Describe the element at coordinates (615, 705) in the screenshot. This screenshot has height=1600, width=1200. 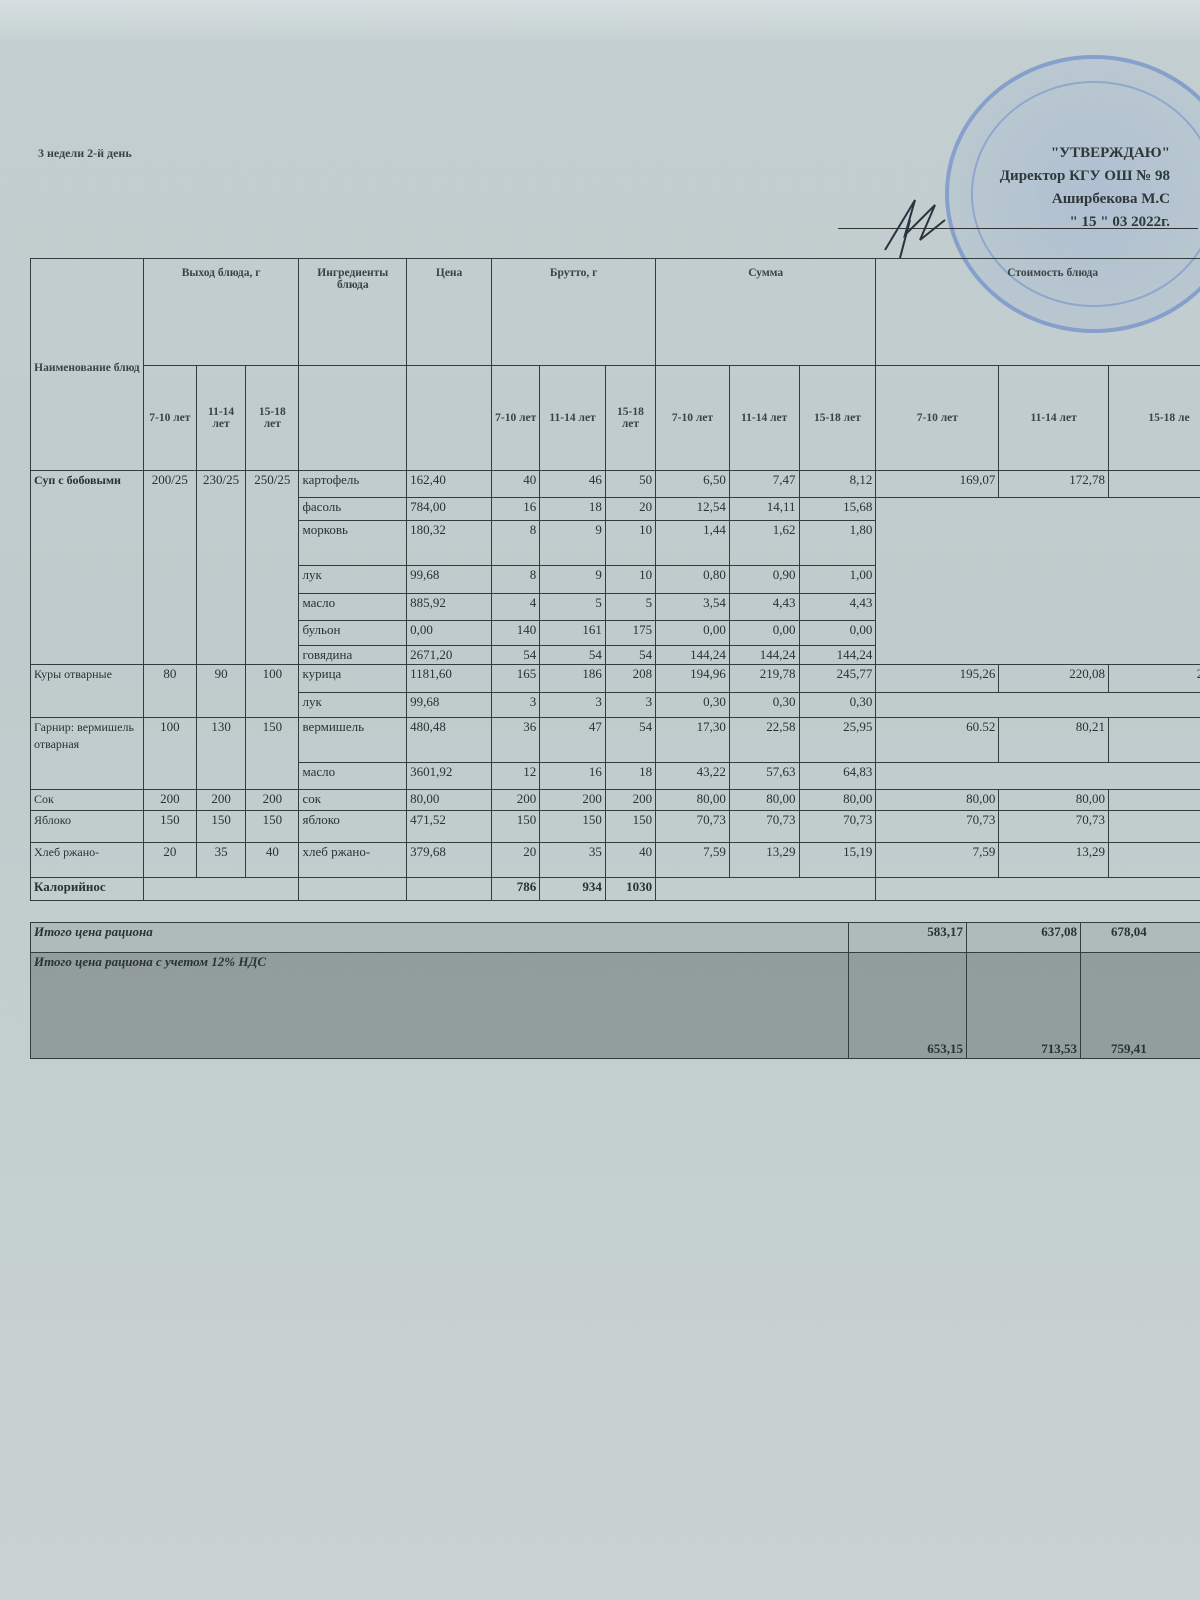
I see `table-row: лук 99,68 3 3 3 0,30 0,30 0,30` at that location.